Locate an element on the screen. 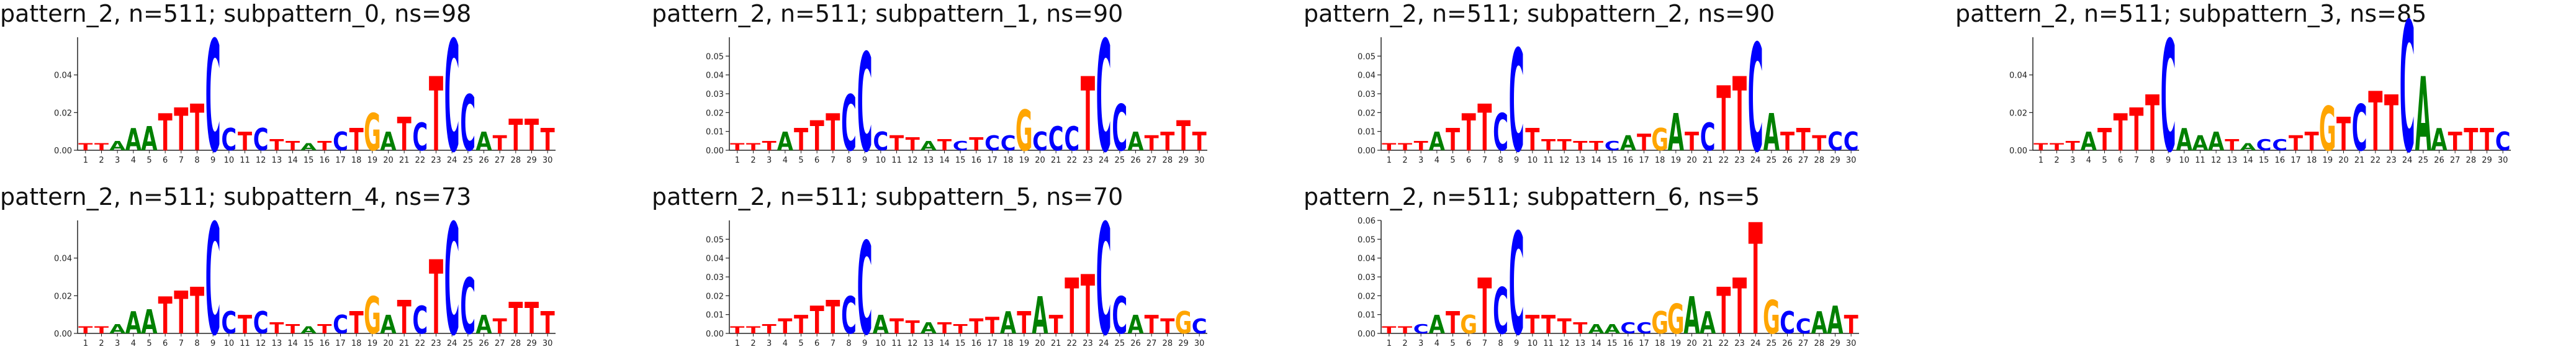 The width and height of the screenshot is (2576, 357). x-tick-label: 24 is located at coordinates (452, 161).